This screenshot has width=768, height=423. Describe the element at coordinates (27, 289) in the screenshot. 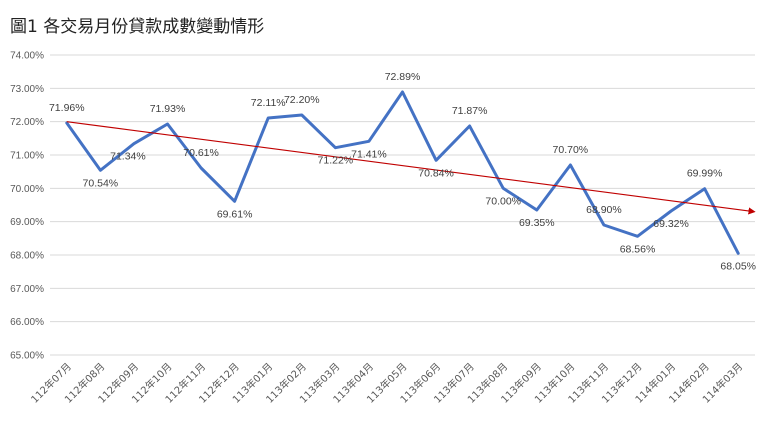

I see `y-tick-label: 67.00%` at that location.